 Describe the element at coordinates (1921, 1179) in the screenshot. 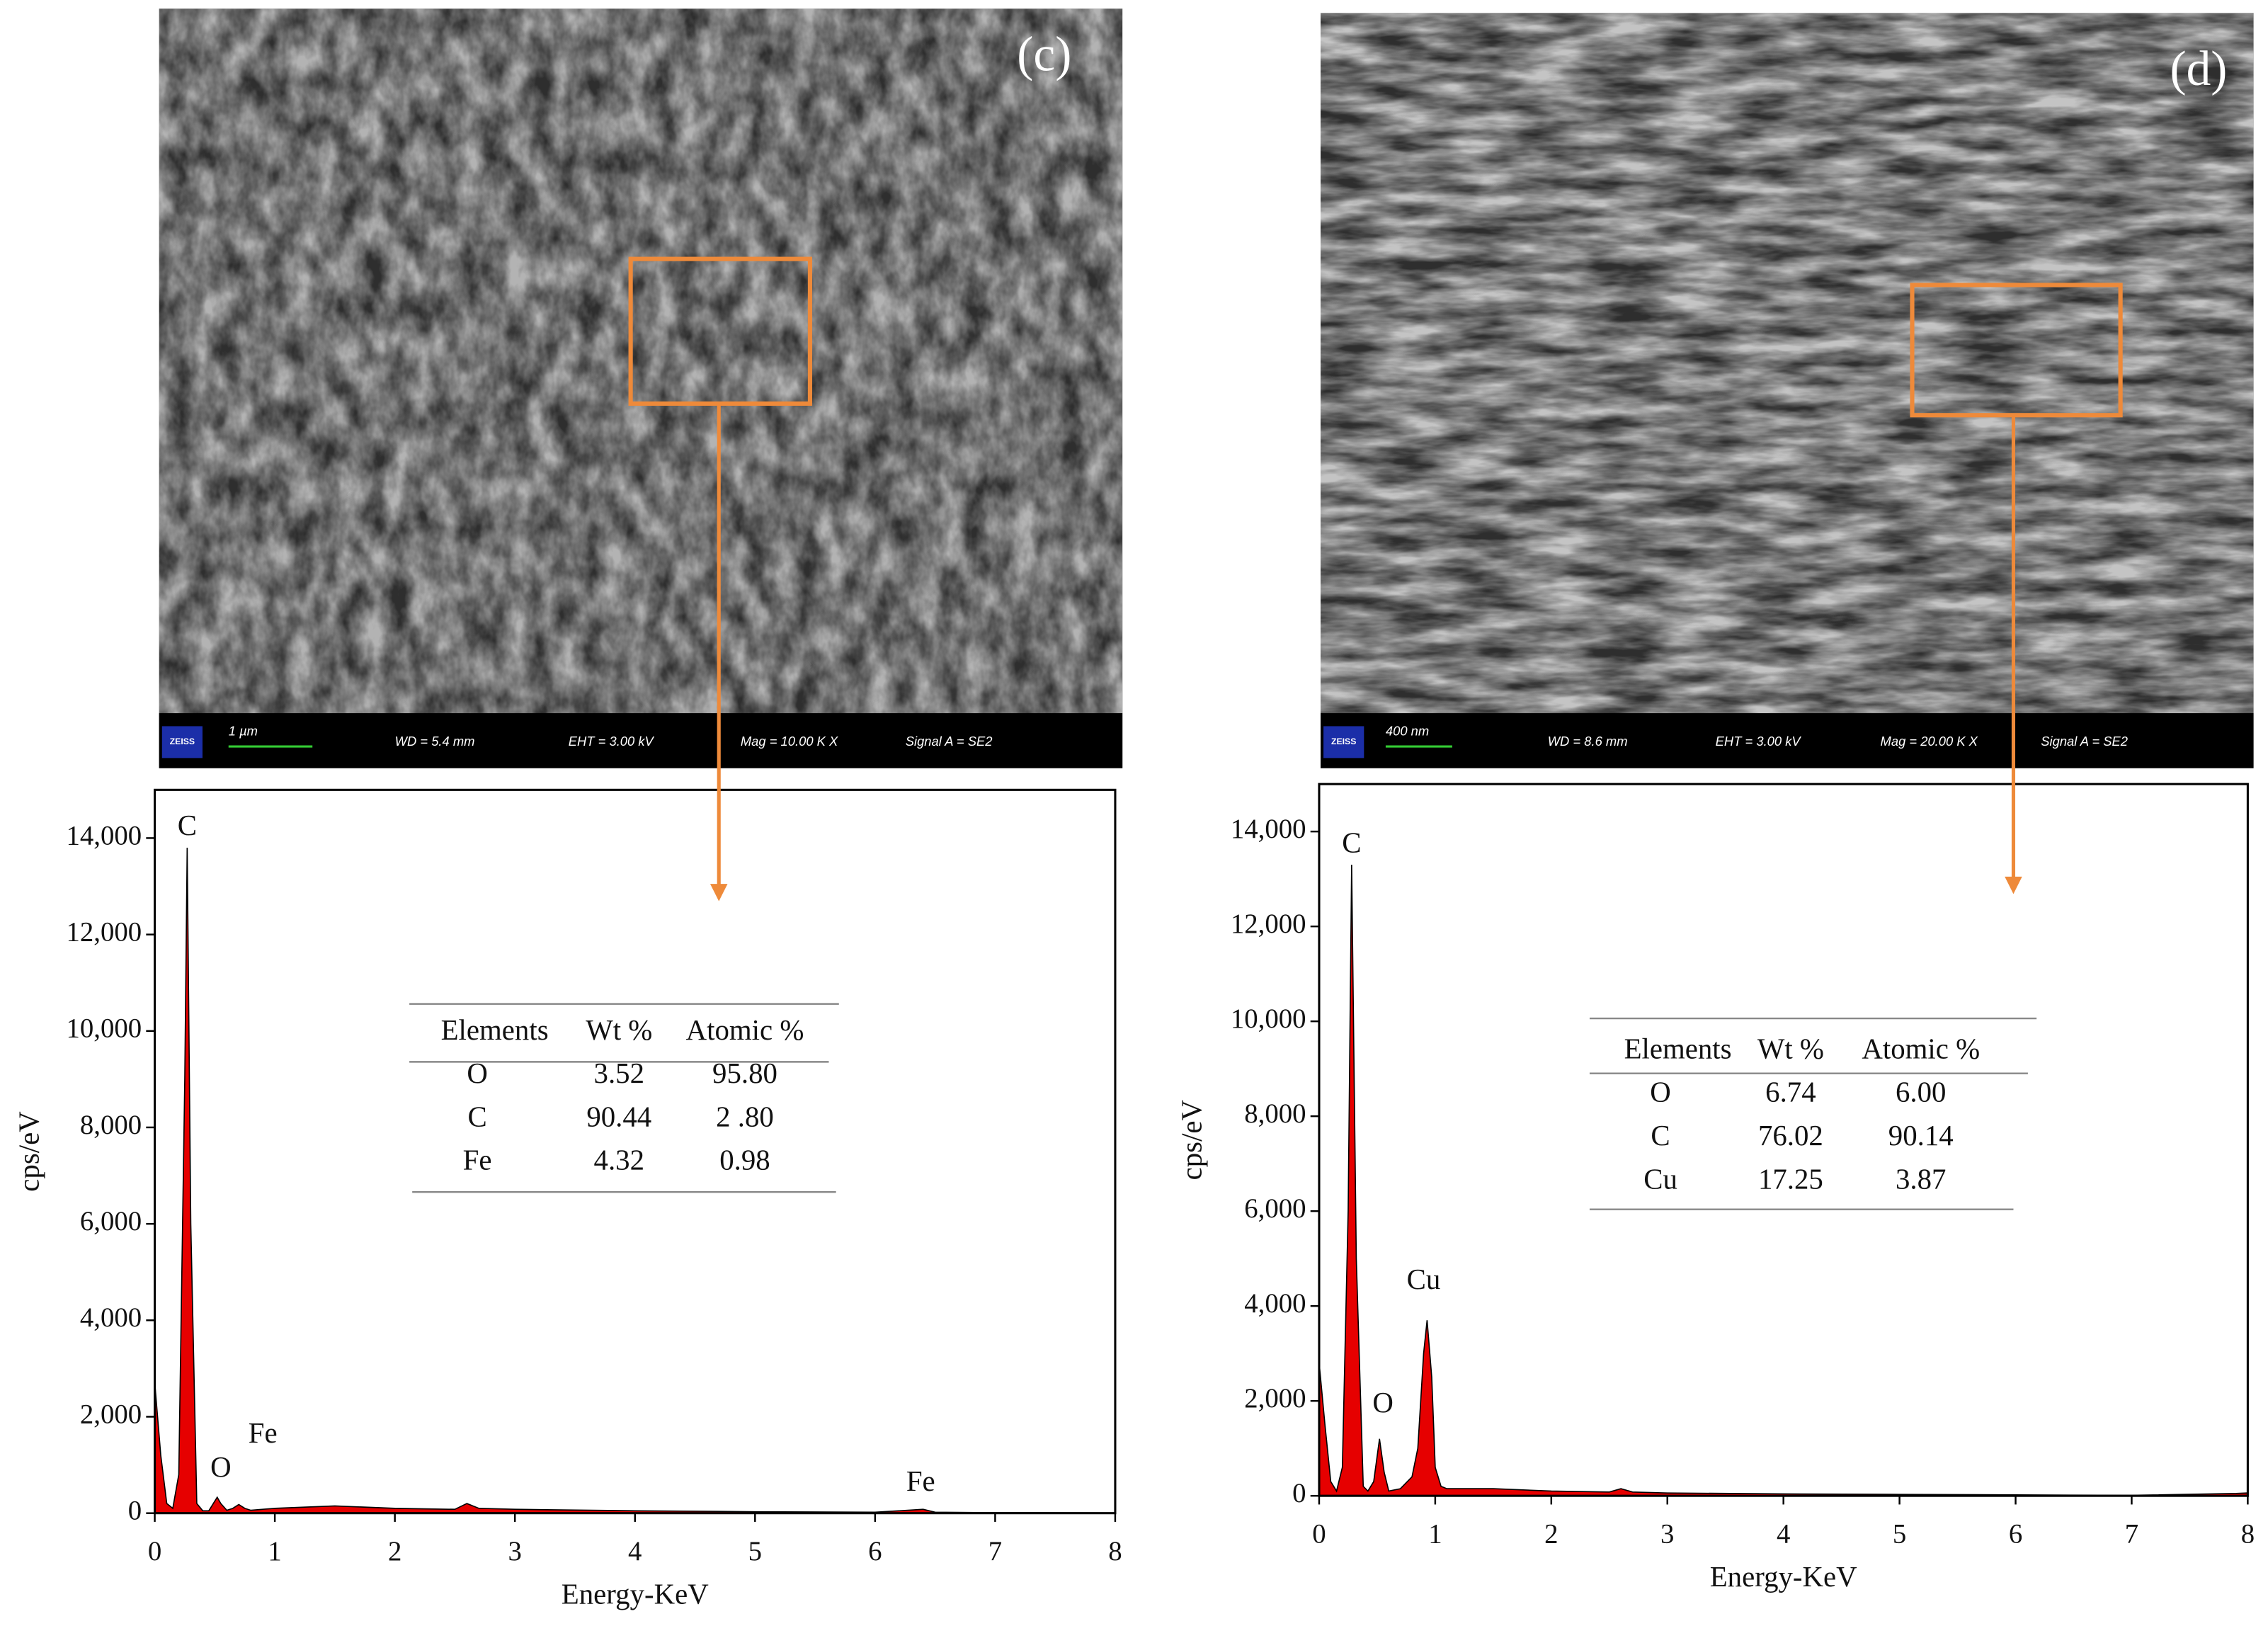

I see `table-cell: 3.87` at that location.